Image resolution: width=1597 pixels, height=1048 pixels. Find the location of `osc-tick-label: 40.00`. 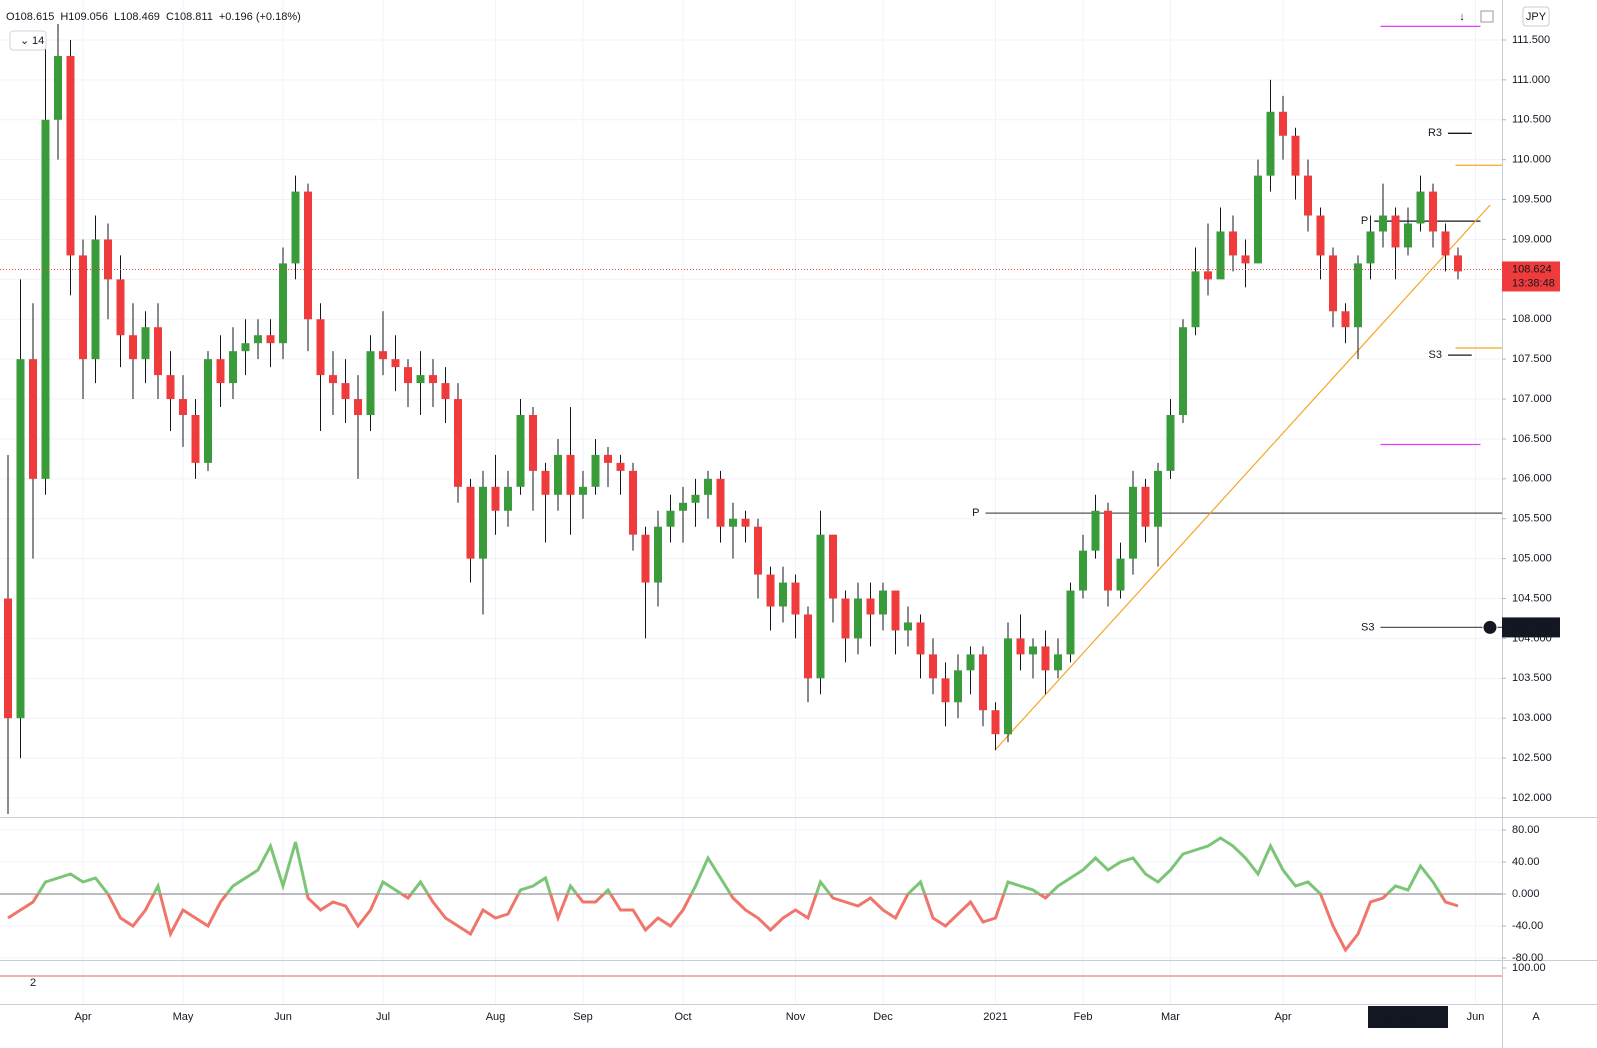

osc-tick-label: 40.00 is located at coordinates (1526, 862).